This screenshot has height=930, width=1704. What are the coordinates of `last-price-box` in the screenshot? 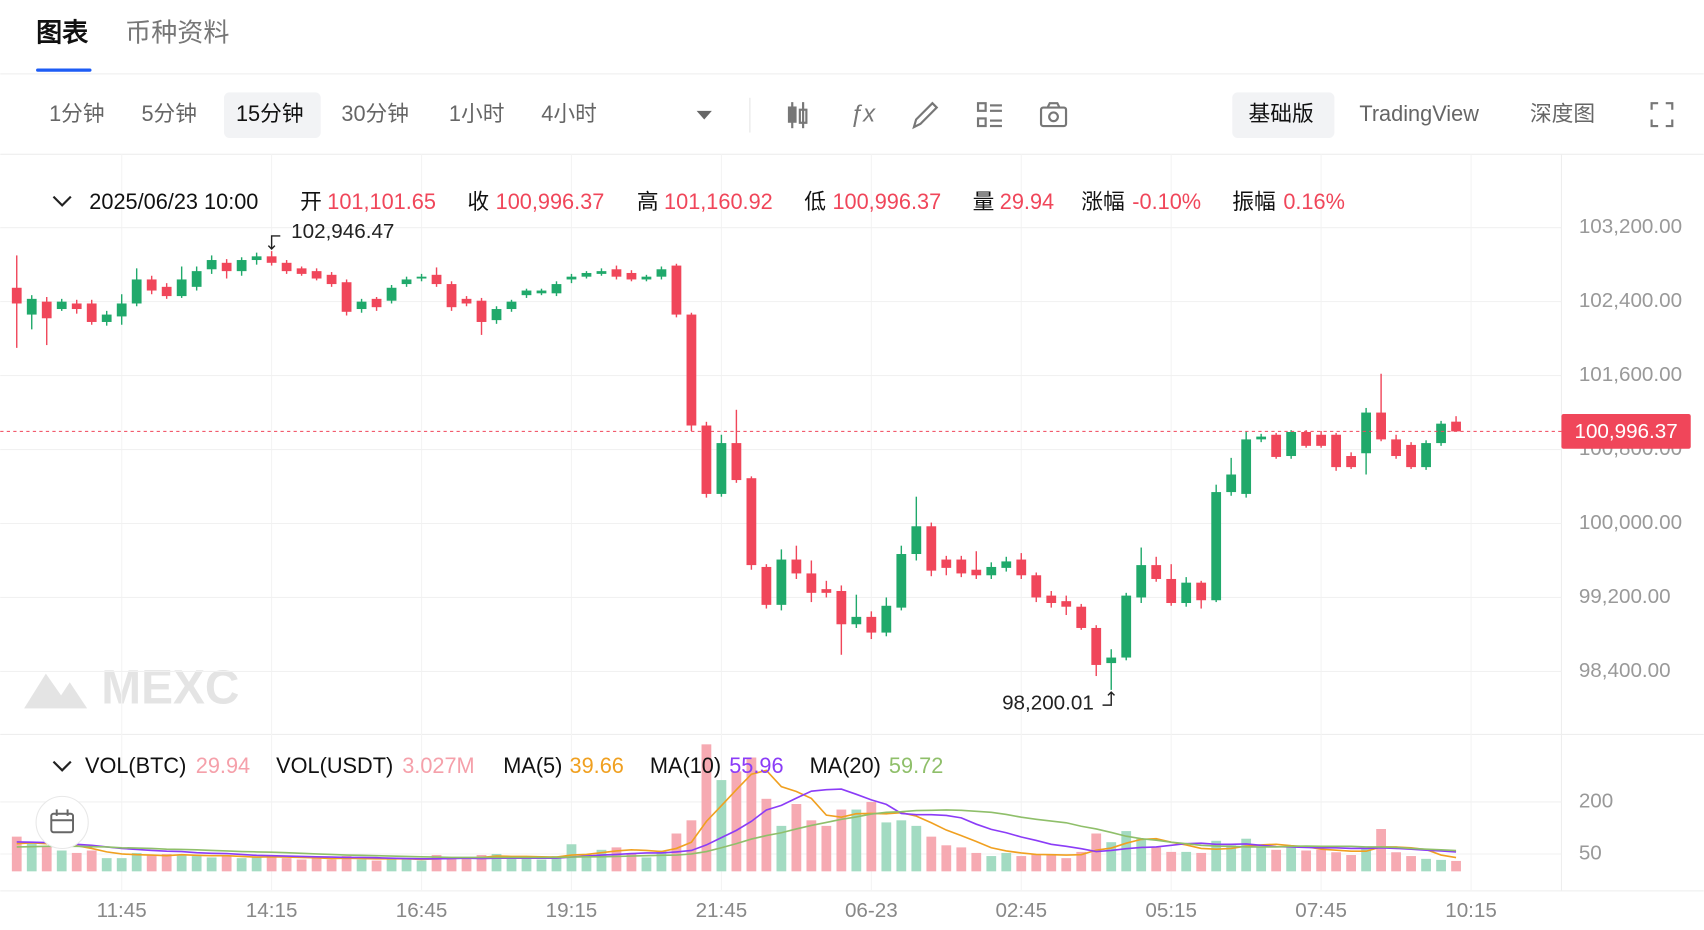 It's located at (1626, 431).